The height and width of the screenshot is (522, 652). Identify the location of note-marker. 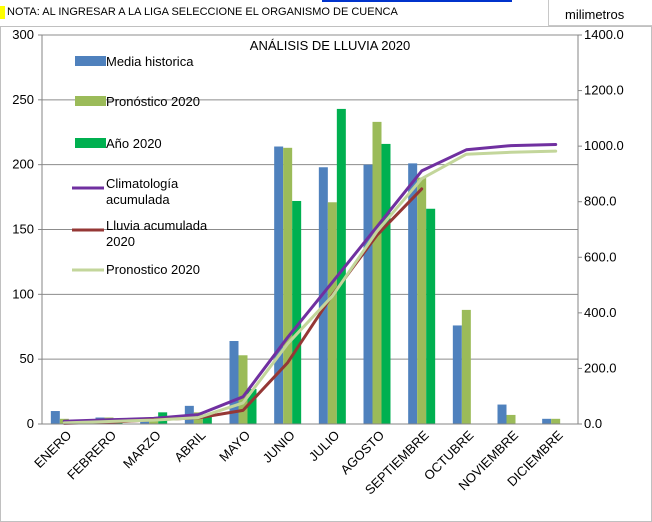
(2, 12).